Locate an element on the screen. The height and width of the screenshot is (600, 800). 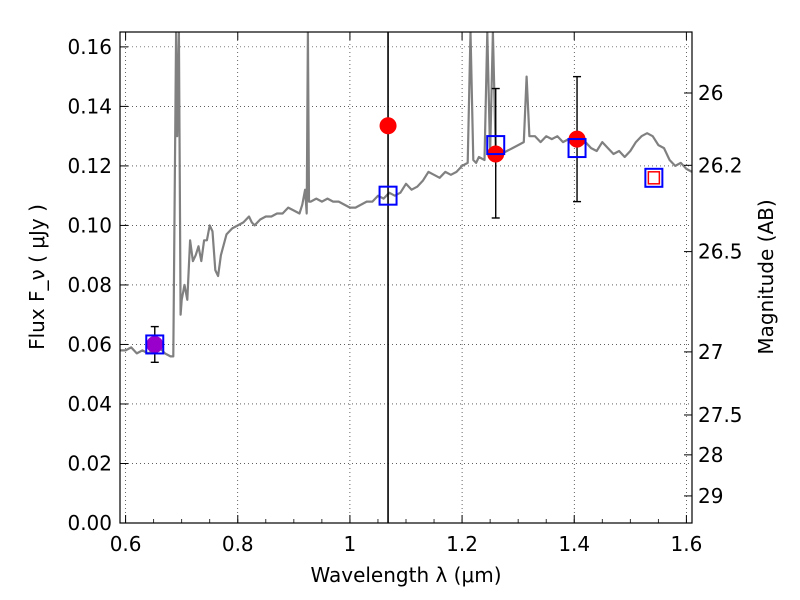
right-tick-label: 29 is located at coordinates (710, 496).